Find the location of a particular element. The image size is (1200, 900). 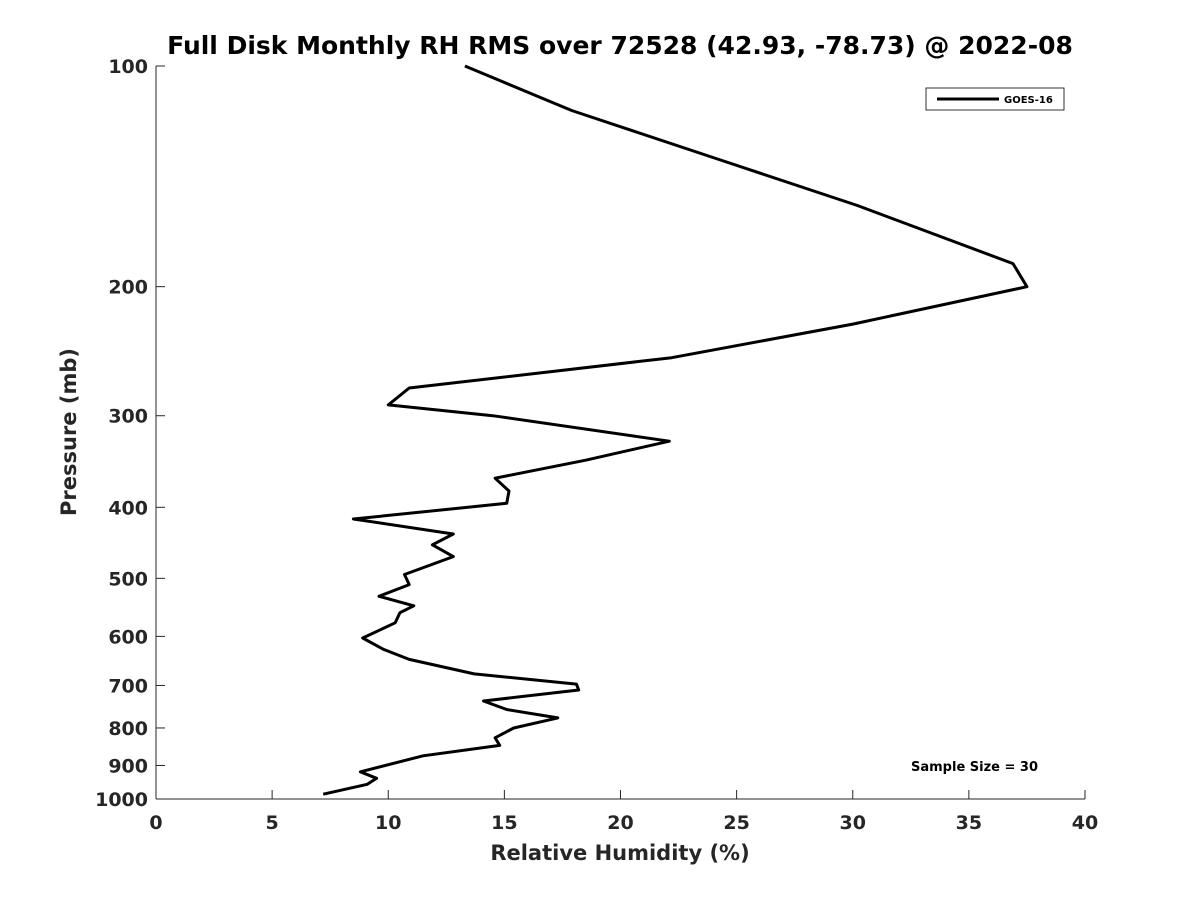

x-axis-label: Relative Humidity (%) is located at coordinates (619, 853).